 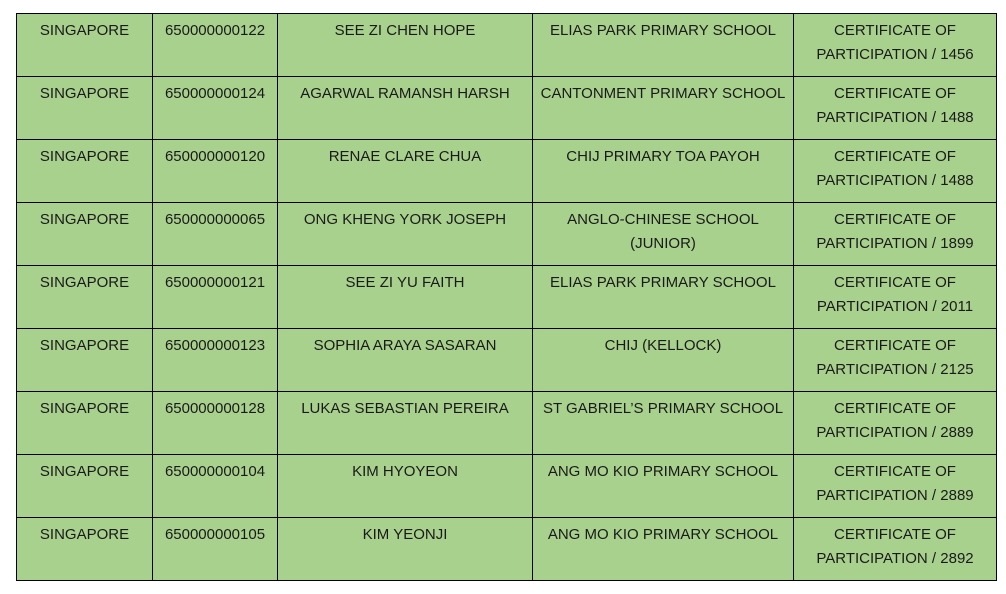 What do you see at coordinates (663, 423) in the screenshot?
I see `school-cell: ST GABRIEL’S PRIMARY SCHOOL` at bounding box center [663, 423].